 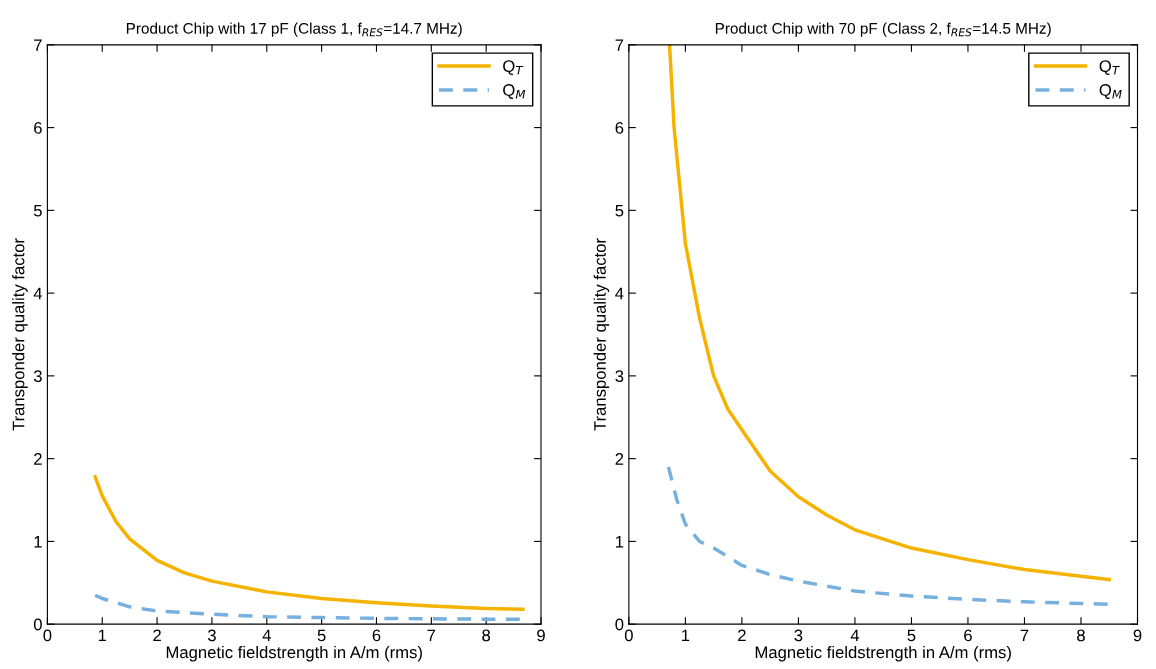 I want to click on chart-title: Product Chip with 17 pF (Class 1, f$_{RES}$=14.7 MHz), so click(x=294, y=29).